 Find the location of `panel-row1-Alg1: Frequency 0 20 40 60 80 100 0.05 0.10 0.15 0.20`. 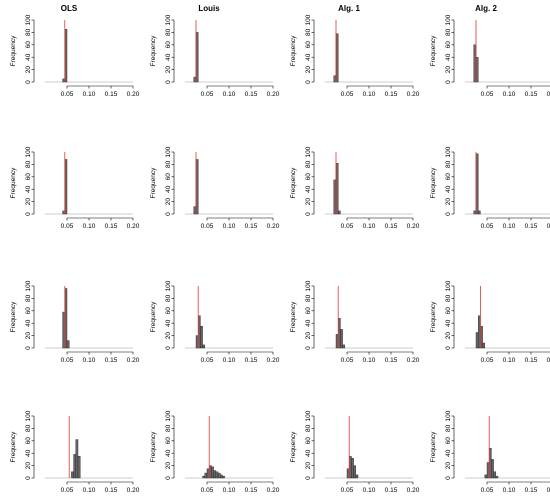

panel-row1-Alg1: Frequency 0 20 40 60 80 100 0.05 0.10 0.15 0.20 is located at coordinates (355, 56).